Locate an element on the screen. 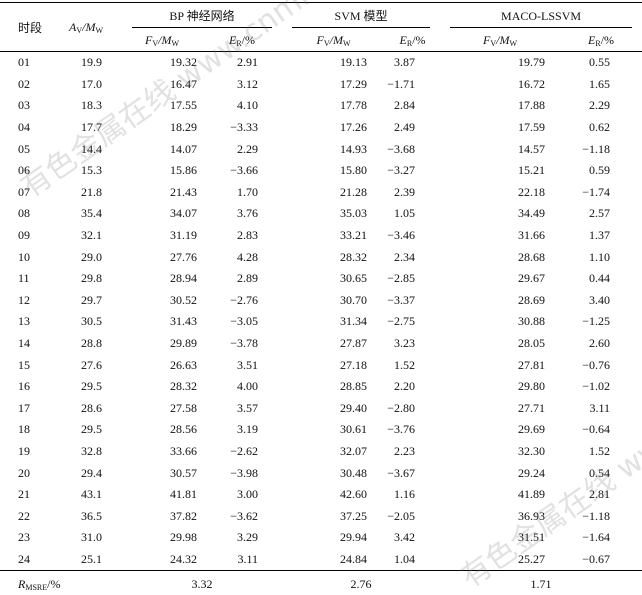  cell: −1.02 is located at coordinates (596, 386).